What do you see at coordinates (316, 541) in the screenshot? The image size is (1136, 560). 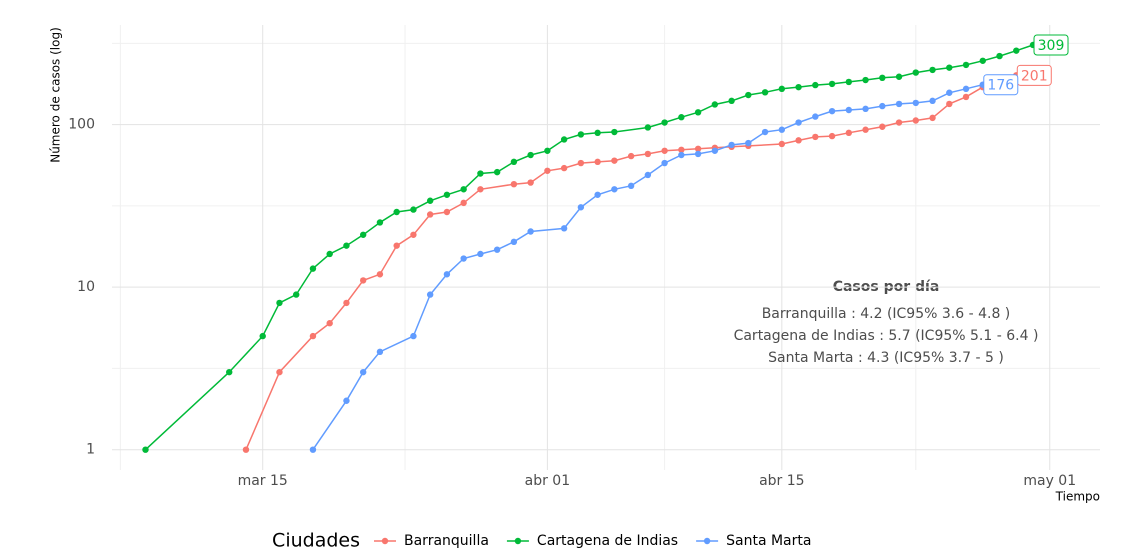 I see `legend-title: Ciudades` at bounding box center [316, 541].